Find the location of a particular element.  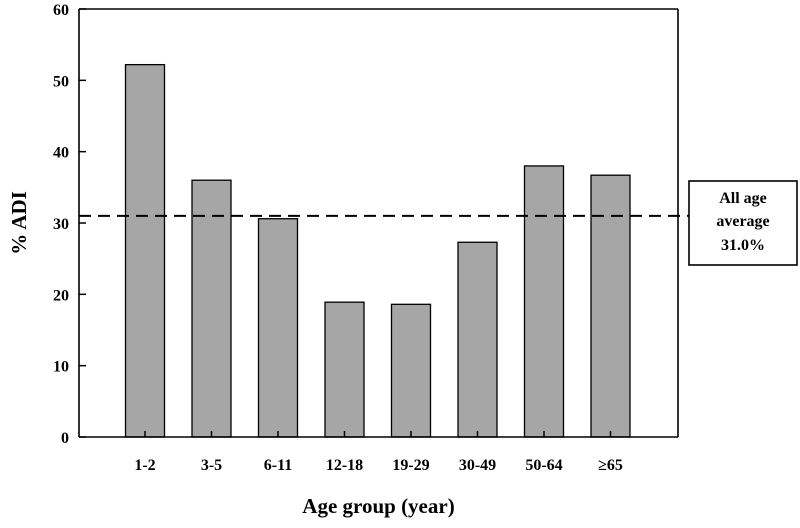

x-tick-label-1-2: 1-2 is located at coordinates (144, 465).